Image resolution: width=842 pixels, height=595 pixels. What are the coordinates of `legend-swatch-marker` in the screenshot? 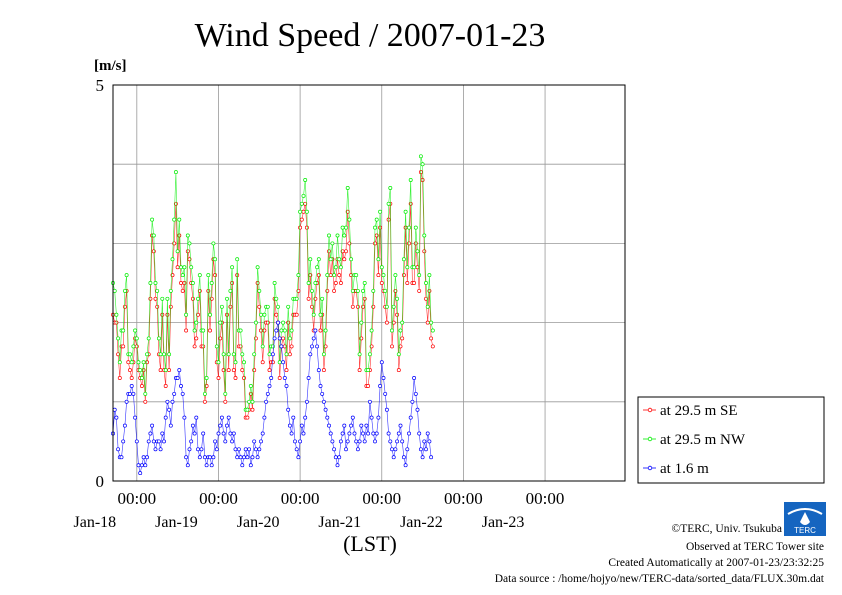 It's located at (650, 439).